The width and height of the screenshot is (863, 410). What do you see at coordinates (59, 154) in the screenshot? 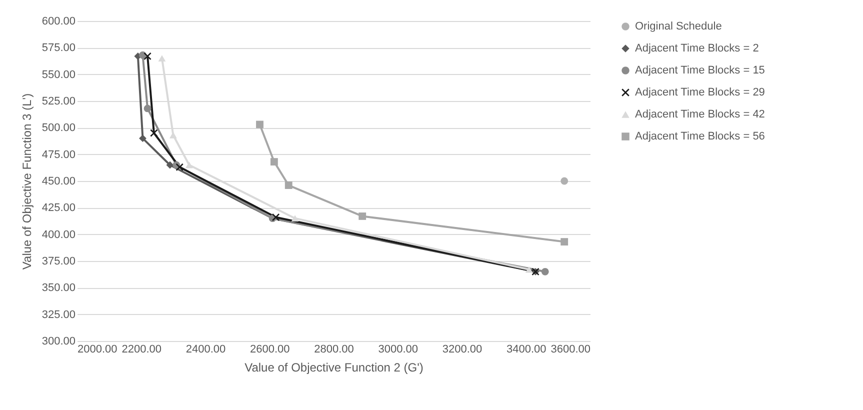
I see `y-tick-label: 475.00` at bounding box center [59, 154].